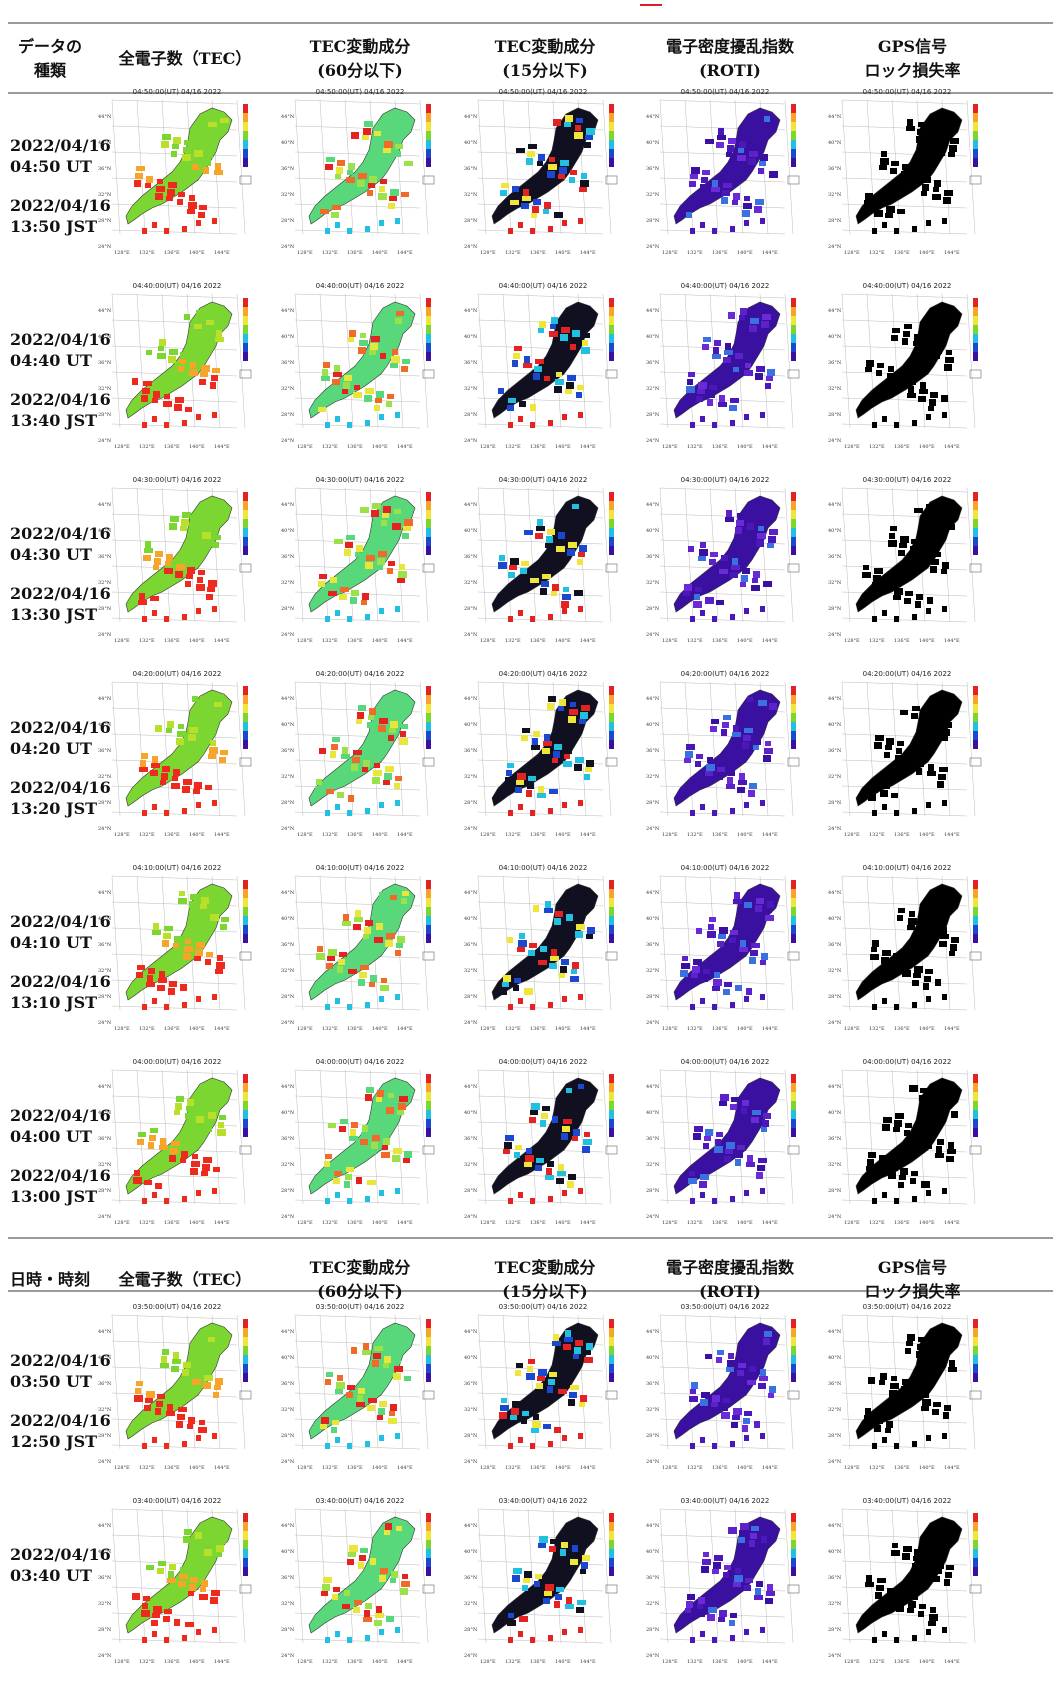  What do you see at coordinates (545, 59) in the screenshot?
I see `header-cell: TEC変動成分 (15分以下)` at bounding box center [545, 59].